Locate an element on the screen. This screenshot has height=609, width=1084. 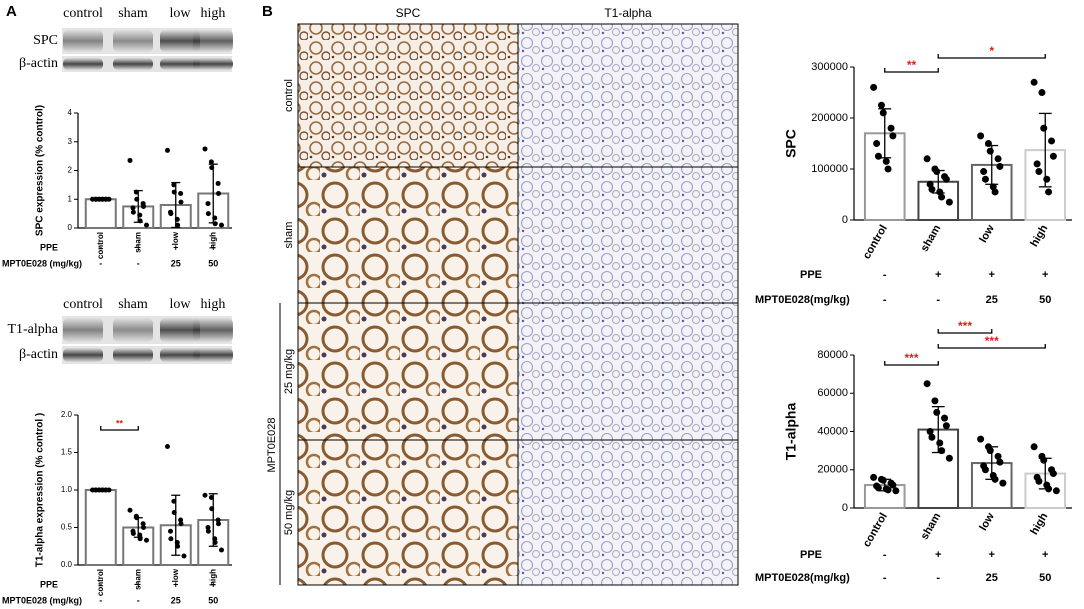
y-tick-label: 40000 is located at coordinates (832, 431).